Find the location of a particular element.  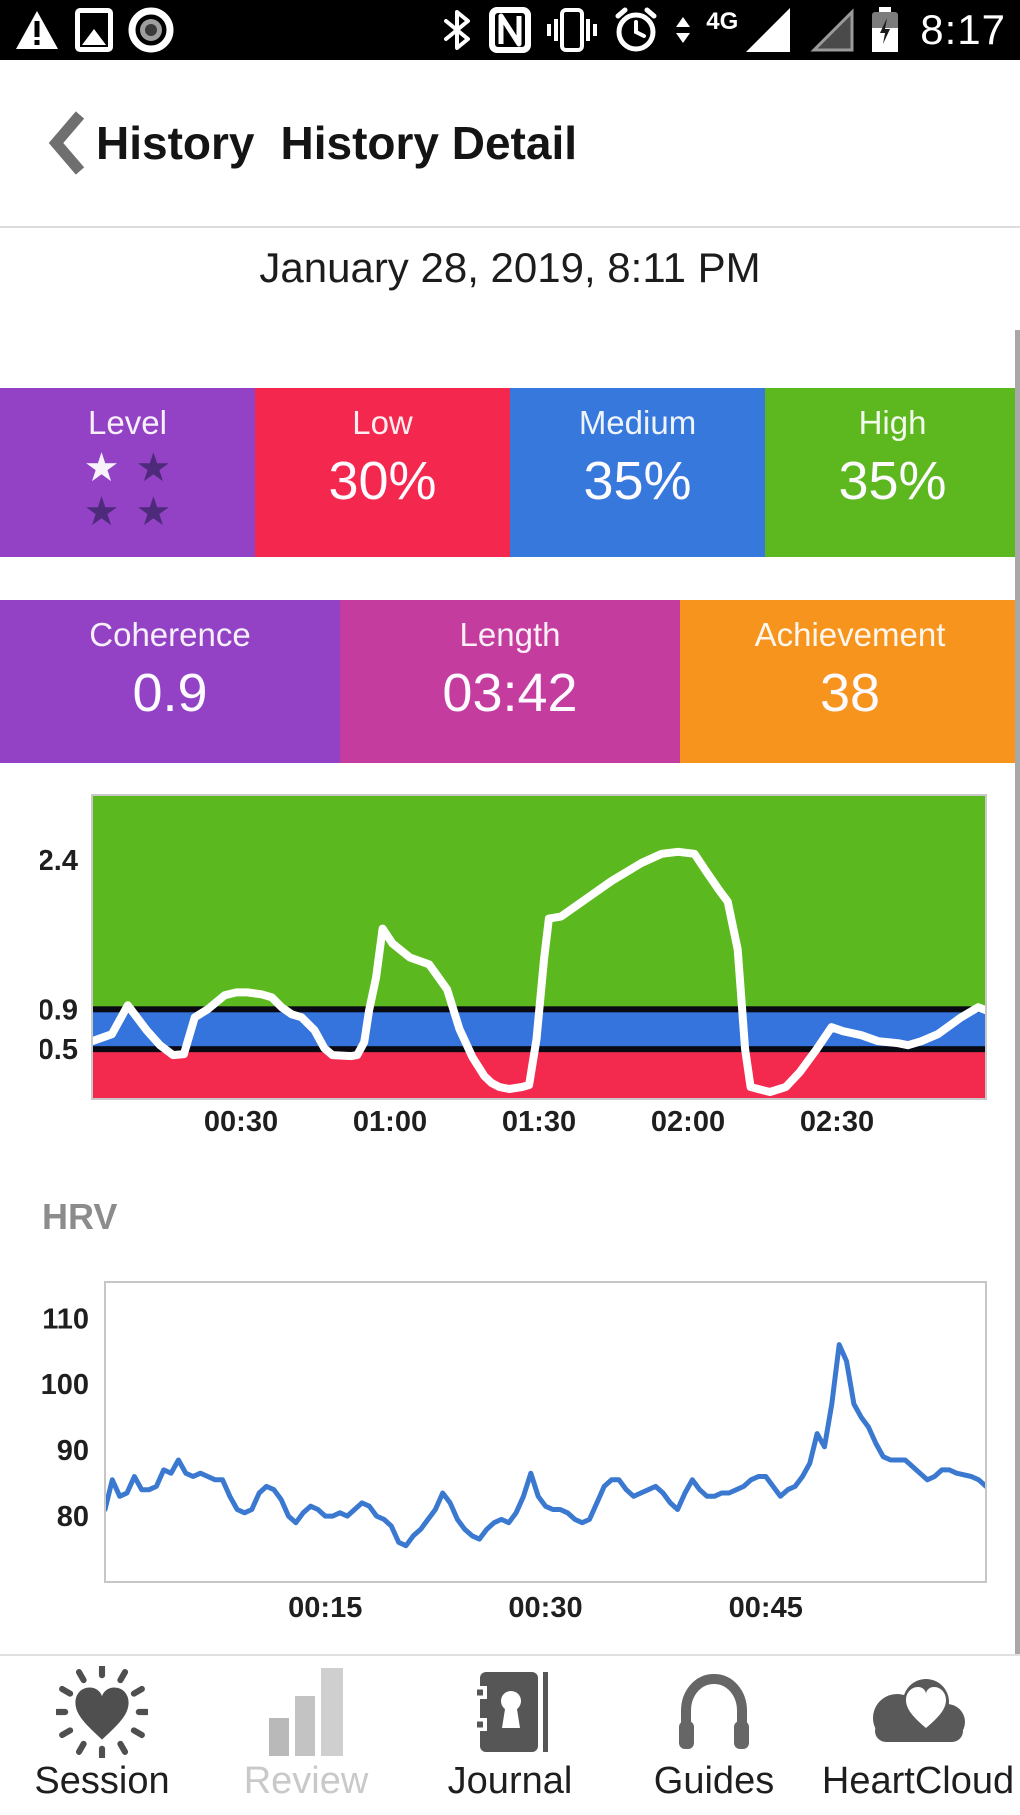

back-button-label: History is located at coordinates (175, 143).